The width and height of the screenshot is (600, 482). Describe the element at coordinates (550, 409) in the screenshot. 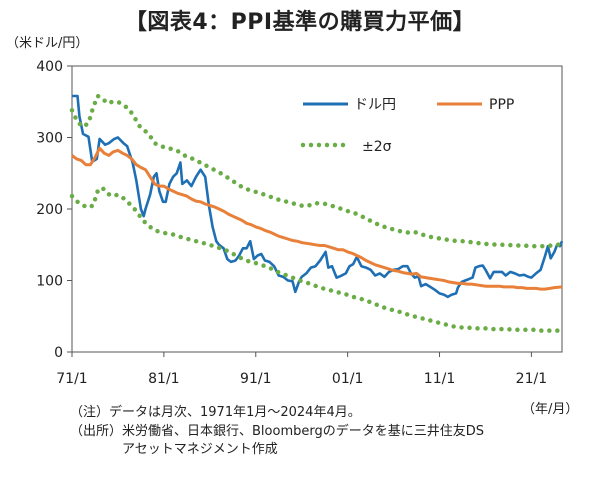

I see `x-axis-unit-label: （年/月）` at that location.